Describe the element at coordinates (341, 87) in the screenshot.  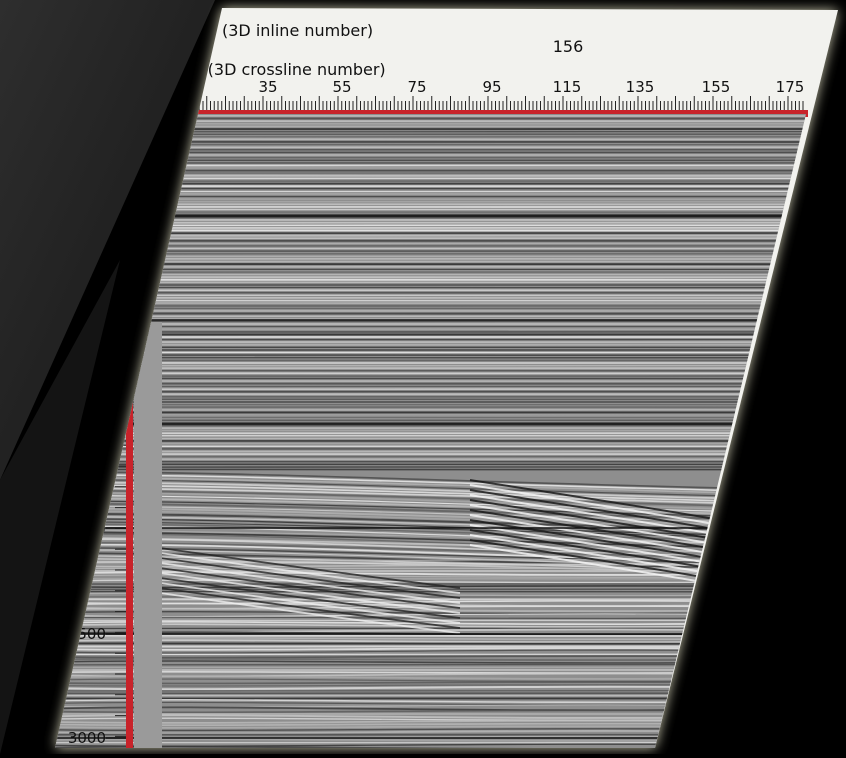
I see `crossline-tick-label: 55` at that location.